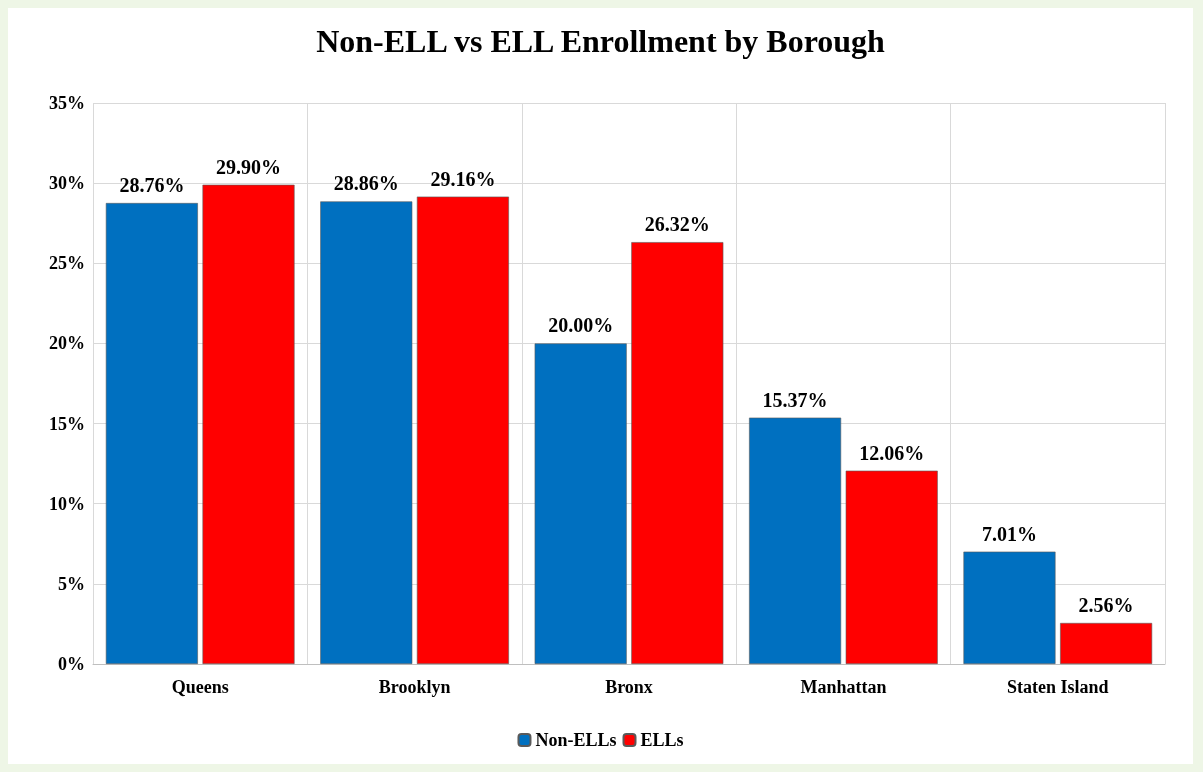 The width and height of the screenshot is (1203, 772). Describe the element at coordinates (366, 183) in the screenshot. I see `data-label: 28.86%` at that location.